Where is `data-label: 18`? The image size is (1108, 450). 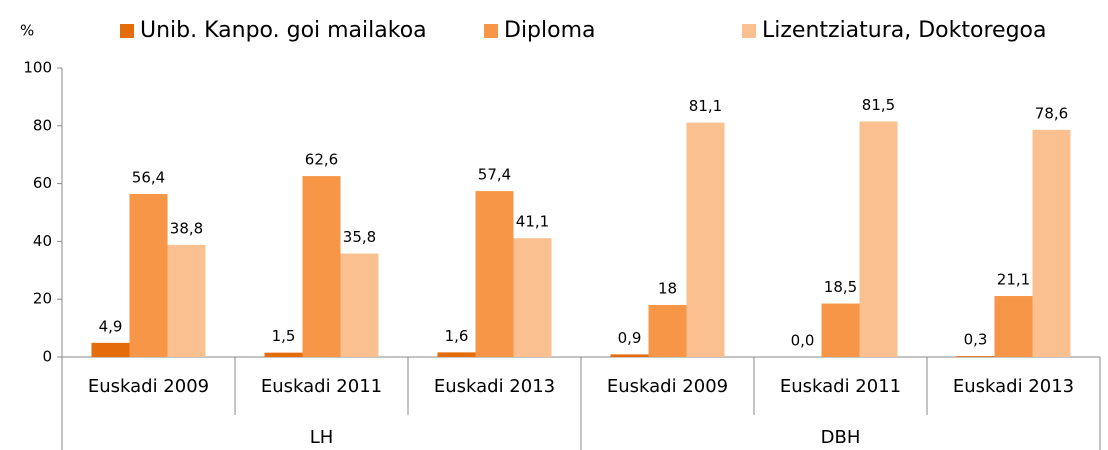 data-label: 18 is located at coordinates (667, 288).